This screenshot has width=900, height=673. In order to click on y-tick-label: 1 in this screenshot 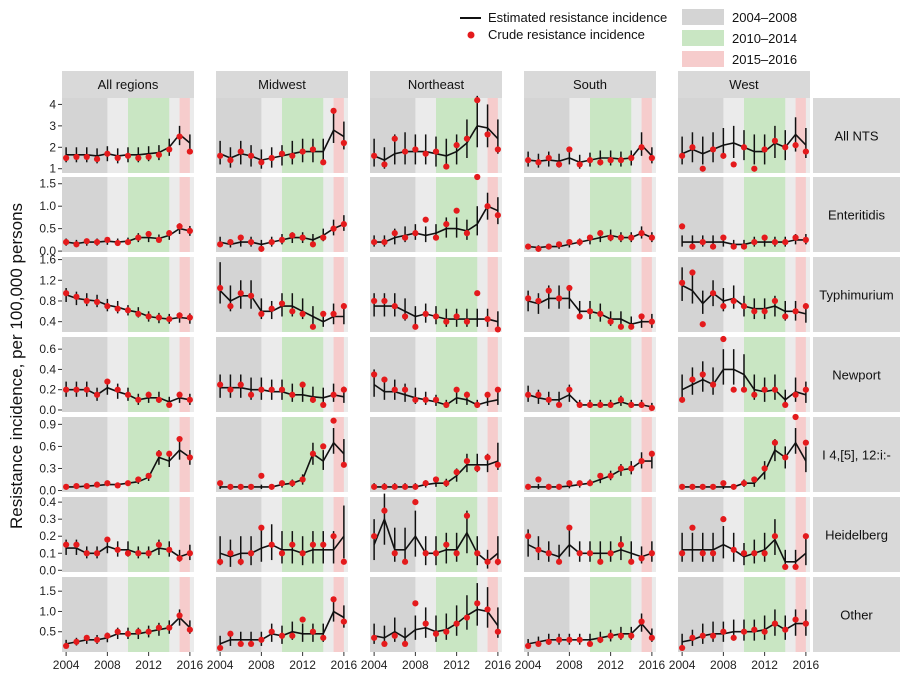, I will do `click(52, 169)`.